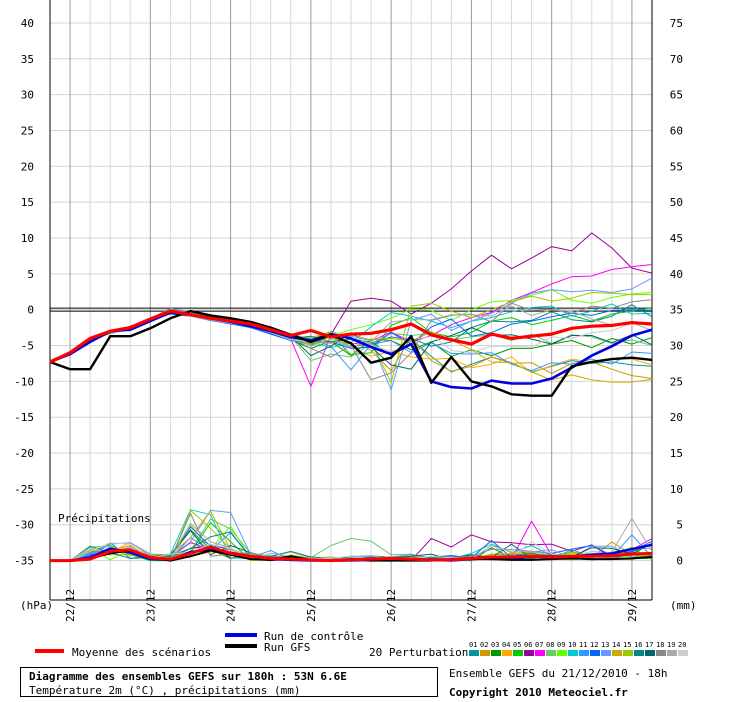 The width and height of the screenshot is (740, 702). Describe the element at coordinates (676, 489) in the screenshot. I see `right-tick-label: 10` at that location.